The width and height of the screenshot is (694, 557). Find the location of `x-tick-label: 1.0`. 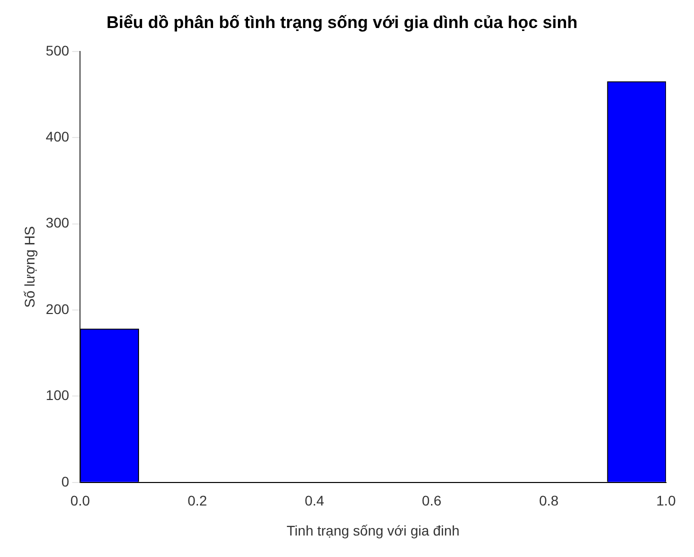

x-tick-label: 1.0 is located at coordinates (666, 500).